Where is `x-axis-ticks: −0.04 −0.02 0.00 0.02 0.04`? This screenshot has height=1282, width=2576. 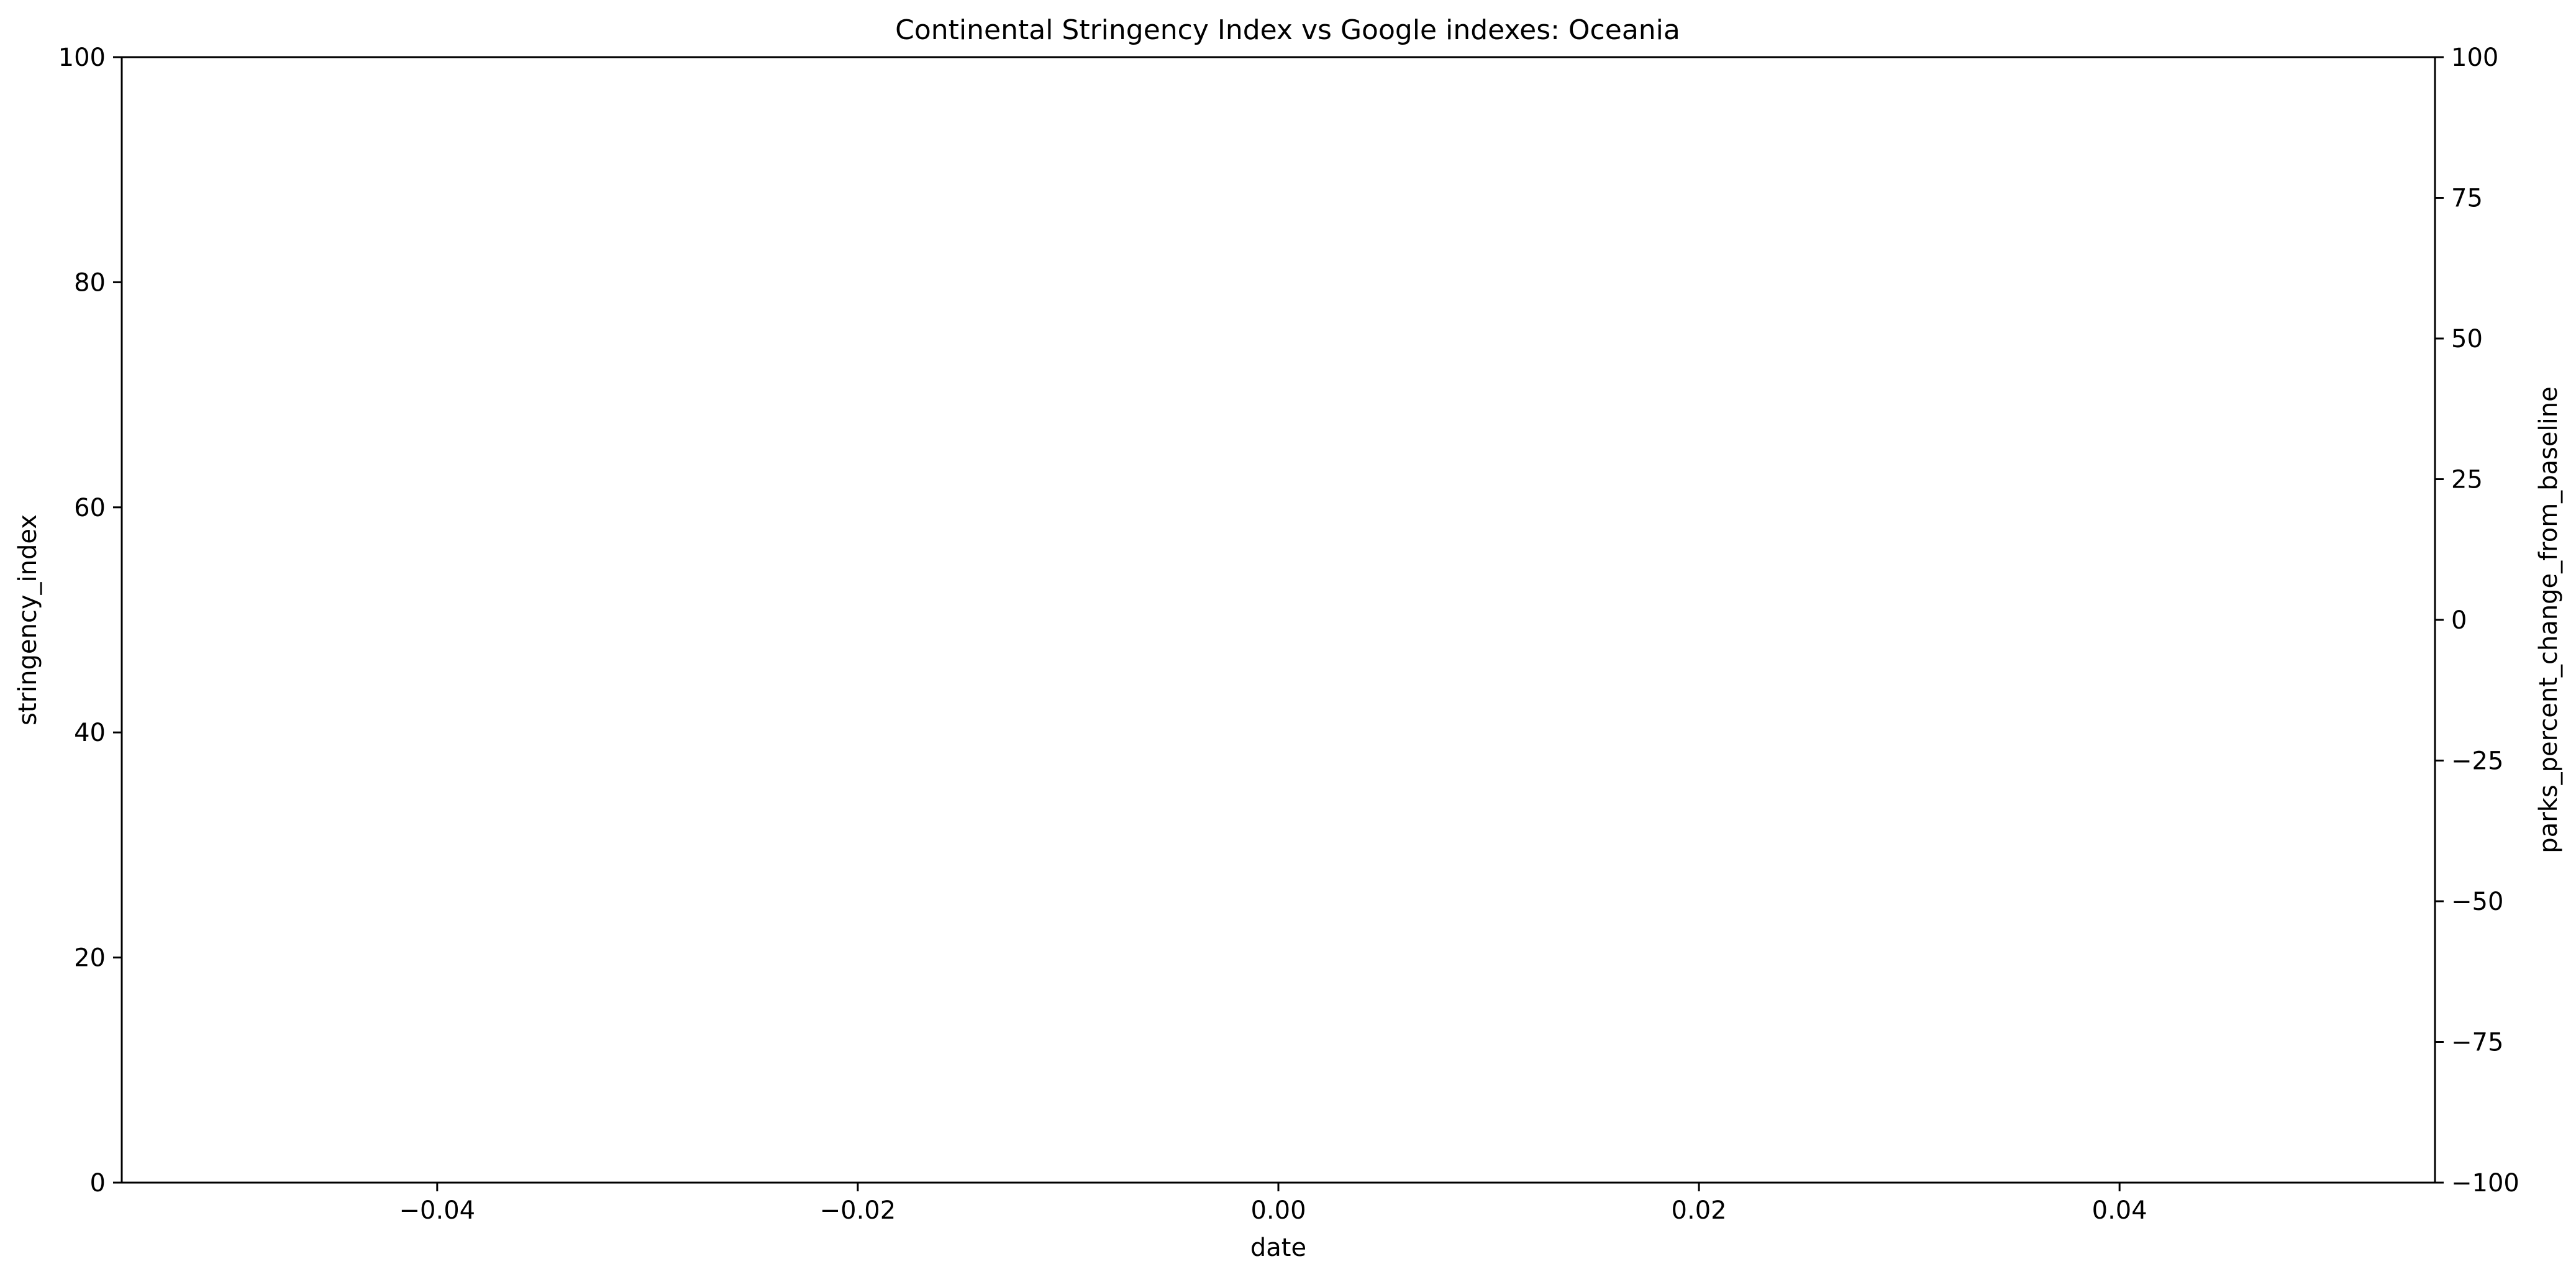
x-axis-ticks: −0.04 −0.02 0.00 0.02 0.04 is located at coordinates (1273, 1204).